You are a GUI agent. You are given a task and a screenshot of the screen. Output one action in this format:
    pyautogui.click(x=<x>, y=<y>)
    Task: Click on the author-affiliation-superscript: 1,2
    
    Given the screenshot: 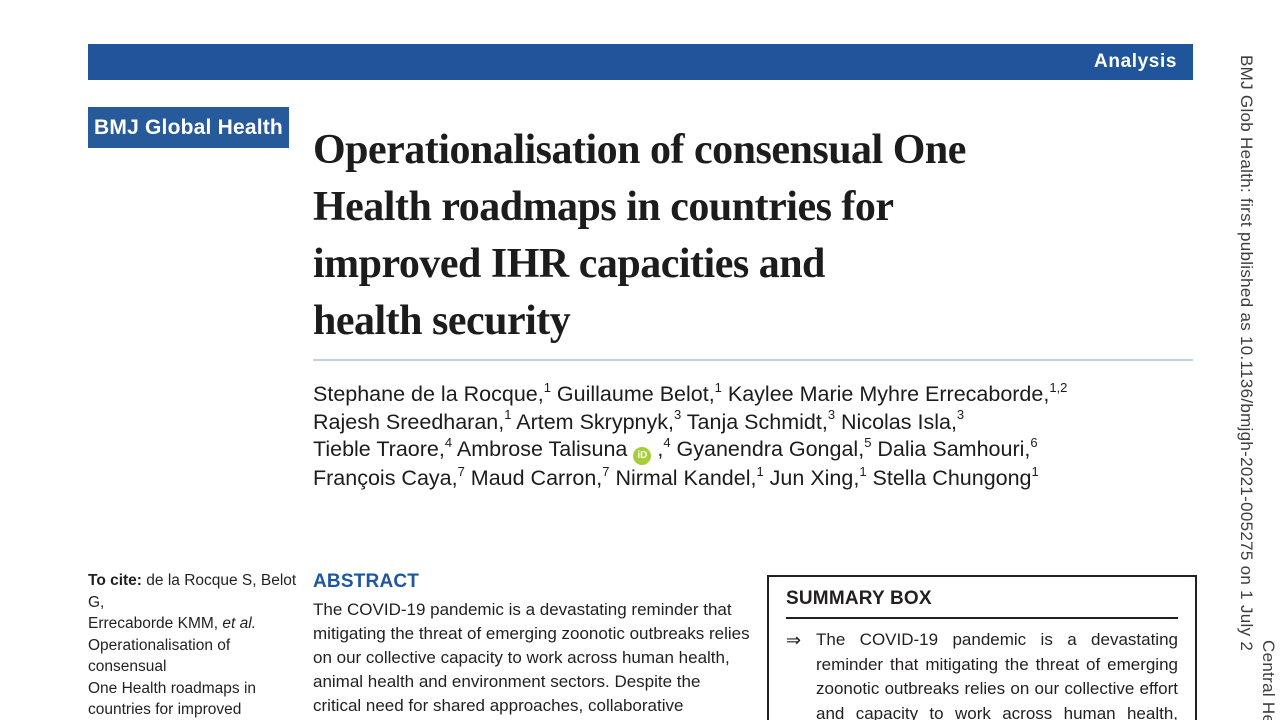 What is the action you would take?
    pyautogui.click(x=1058, y=387)
    